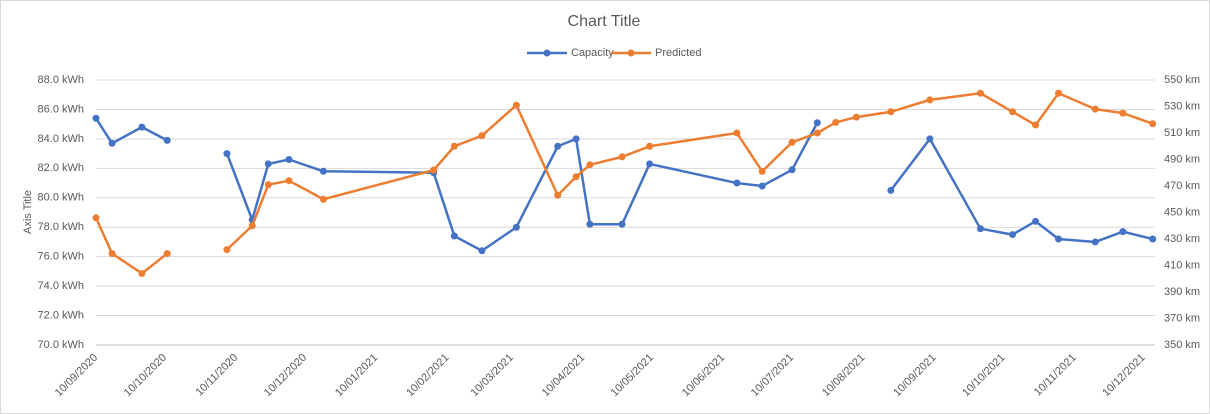  Describe the element at coordinates (61, 198) in the screenshot. I see `y-tick-label: 80.0 kWh` at that location.